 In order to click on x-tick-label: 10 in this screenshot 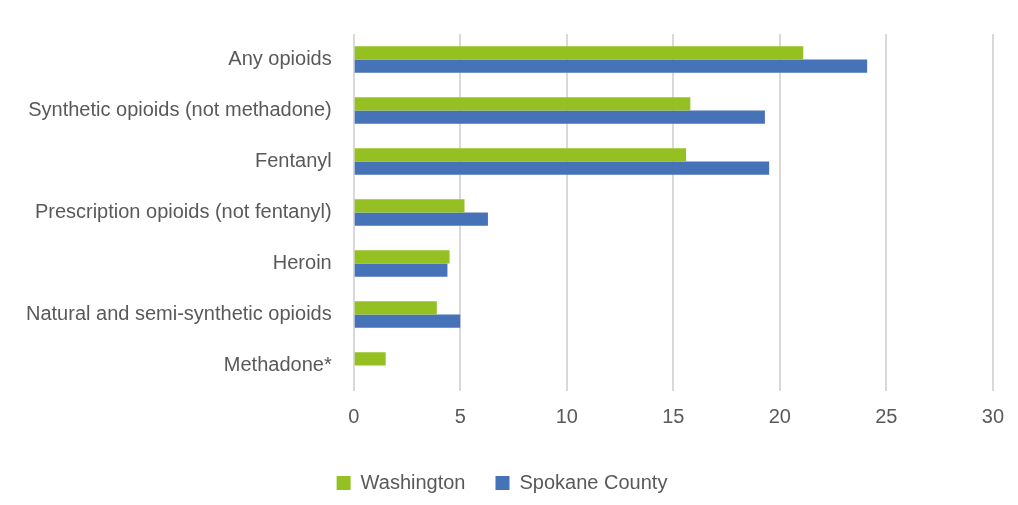, I will do `click(566, 415)`.